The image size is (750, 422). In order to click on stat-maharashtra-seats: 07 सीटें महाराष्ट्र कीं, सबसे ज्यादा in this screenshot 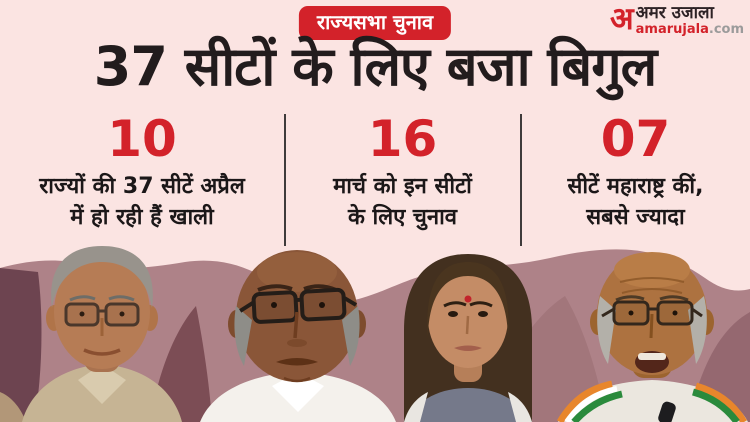, I will do `click(635, 172)`.